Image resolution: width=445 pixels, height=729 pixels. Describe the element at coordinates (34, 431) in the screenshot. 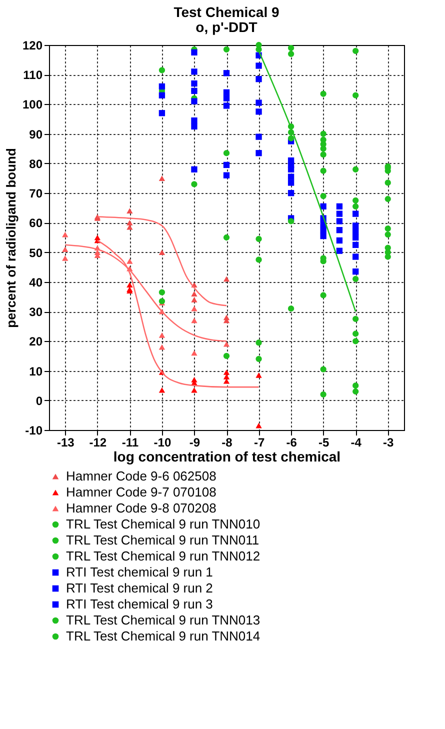

I see `y-tick-label: -10` at that location.